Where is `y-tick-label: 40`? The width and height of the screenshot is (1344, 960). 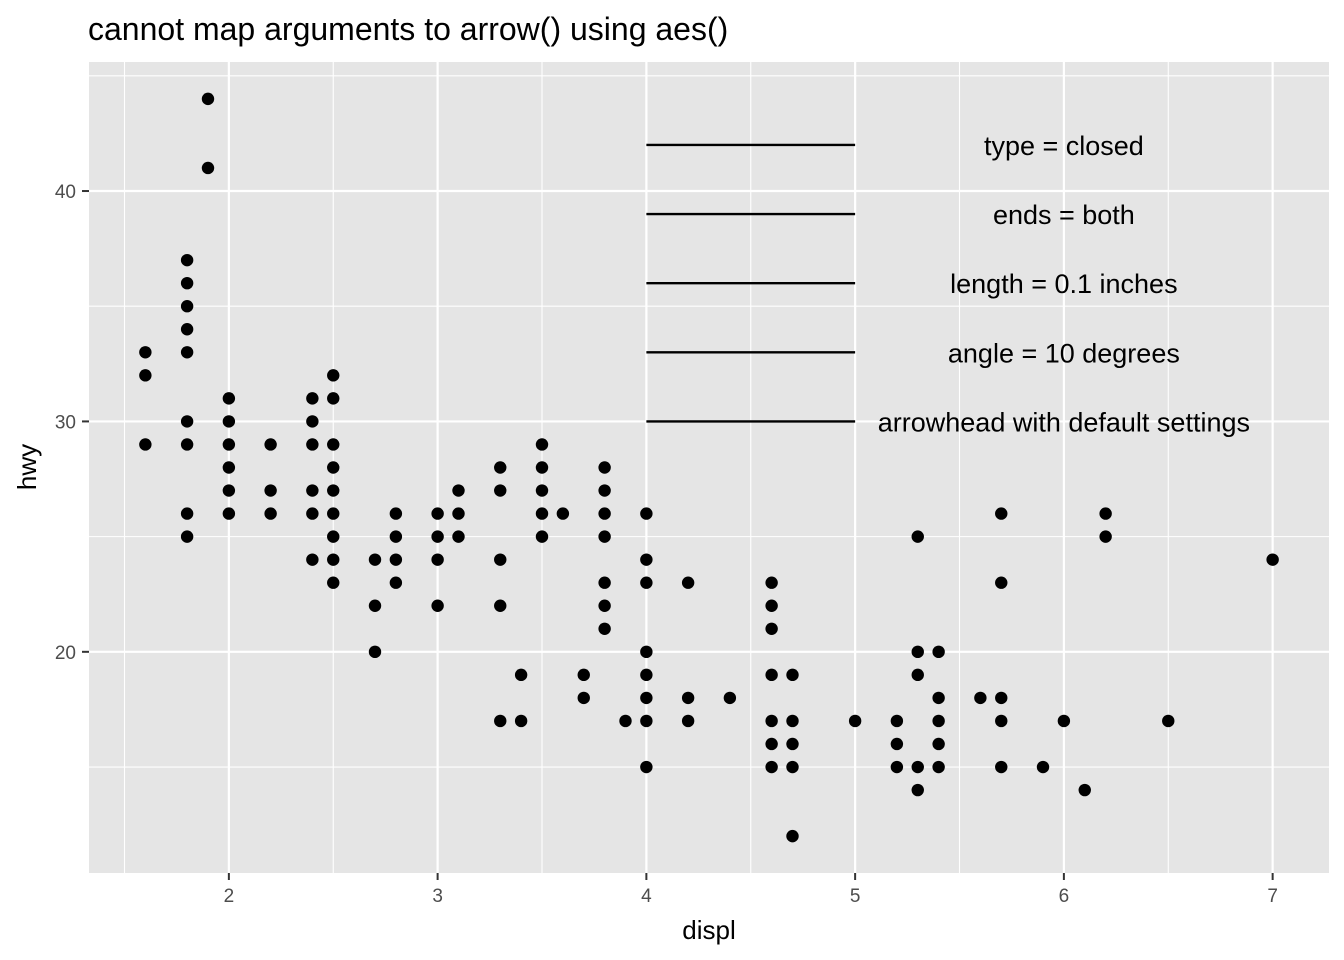 y-tick-label: 40 is located at coordinates (65, 192).